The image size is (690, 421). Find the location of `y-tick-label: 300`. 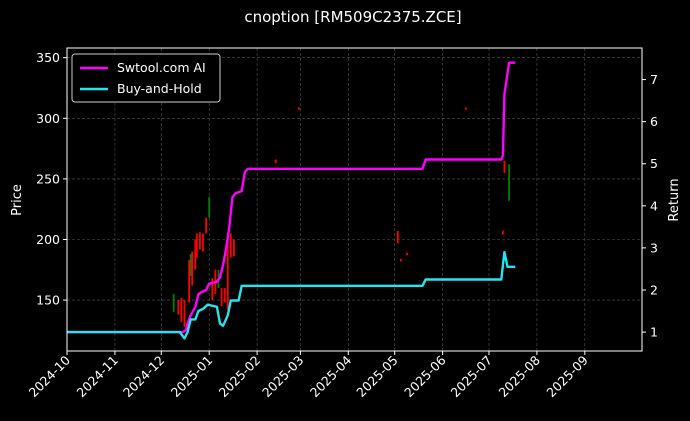

y-tick-label: 300 is located at coordinates (48, 118).